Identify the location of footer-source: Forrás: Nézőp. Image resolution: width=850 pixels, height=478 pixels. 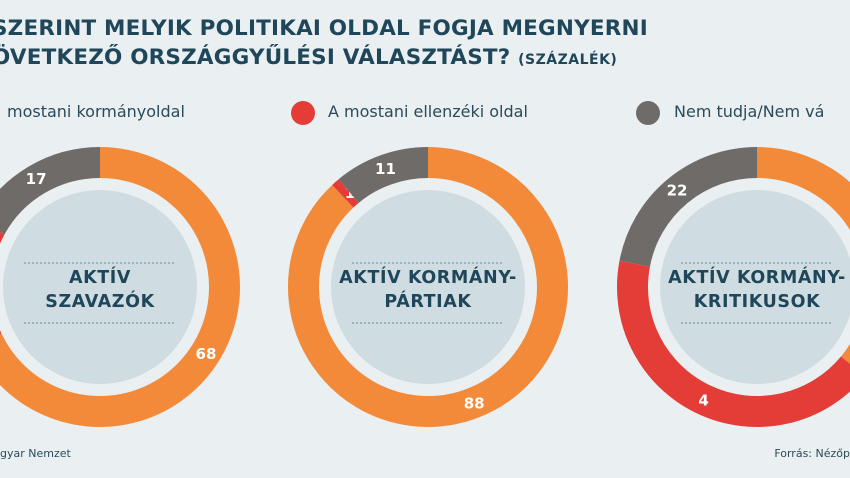
(812, 453).